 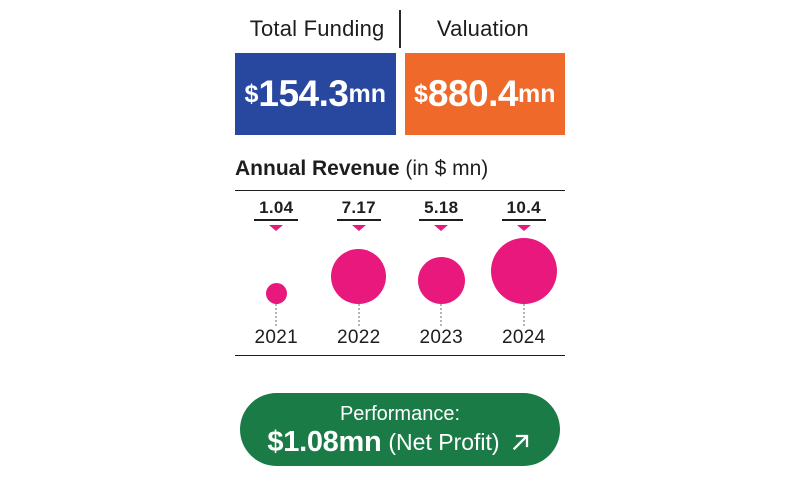 I want to click on chart-title-note: (in $ mn), so click(x=447, y=168).